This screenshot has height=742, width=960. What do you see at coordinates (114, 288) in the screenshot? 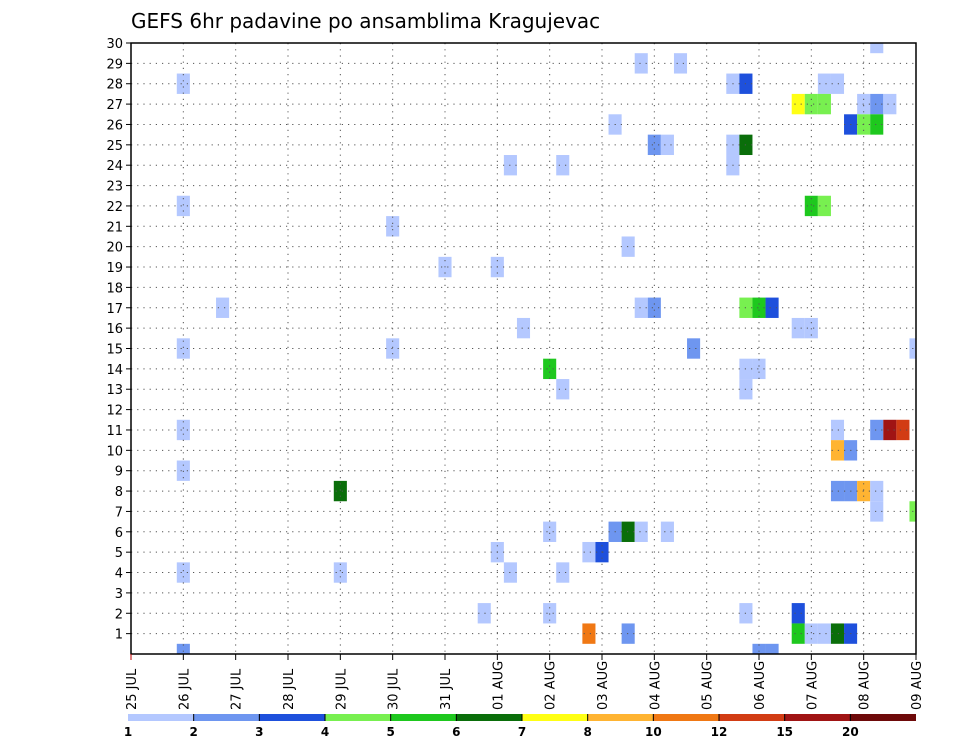
I see `y-tick-label: 18` at bounding box center [114, 288].